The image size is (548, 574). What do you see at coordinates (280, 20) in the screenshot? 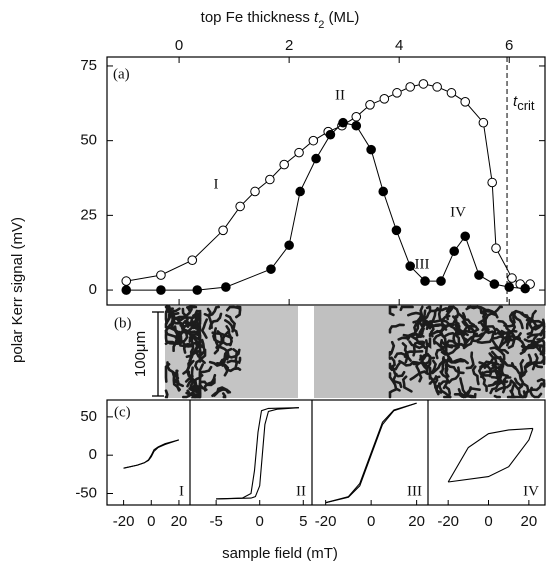
I see `x-axis-title: top Fe thickness t2 (ML)` at bounding box center [280, 20].